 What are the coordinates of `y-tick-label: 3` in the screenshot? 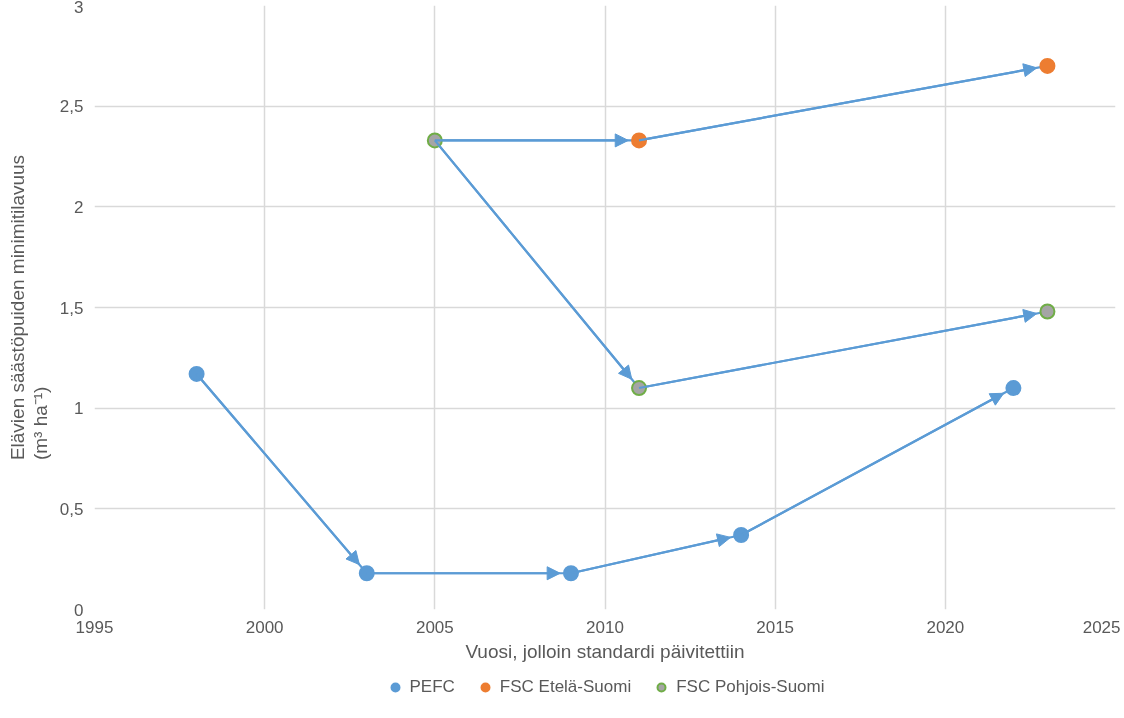 It's located at (79, 8).